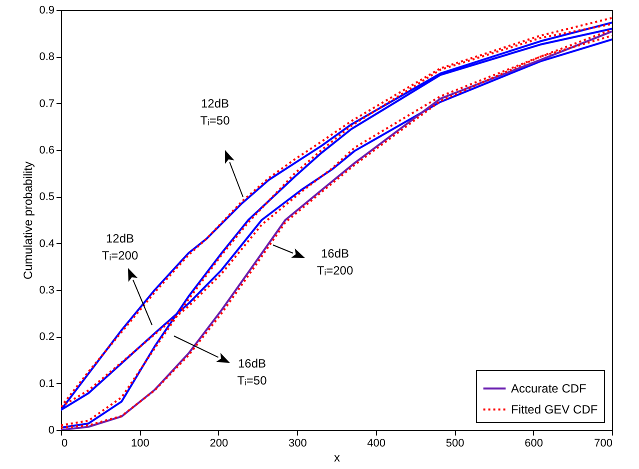  What do you see at coordinates (46, 150) in the screenshot?
I see `y-tick-label: 0.6` at bounding box center [46, 150].